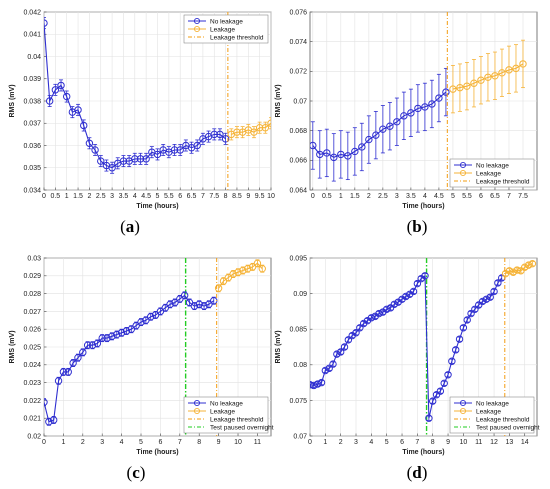 The width and height of the screenshot is (550, 489). Describe the element at coordinates (32, 124) in the screenshot. I see `y-tick-label: 0.037` at that location.